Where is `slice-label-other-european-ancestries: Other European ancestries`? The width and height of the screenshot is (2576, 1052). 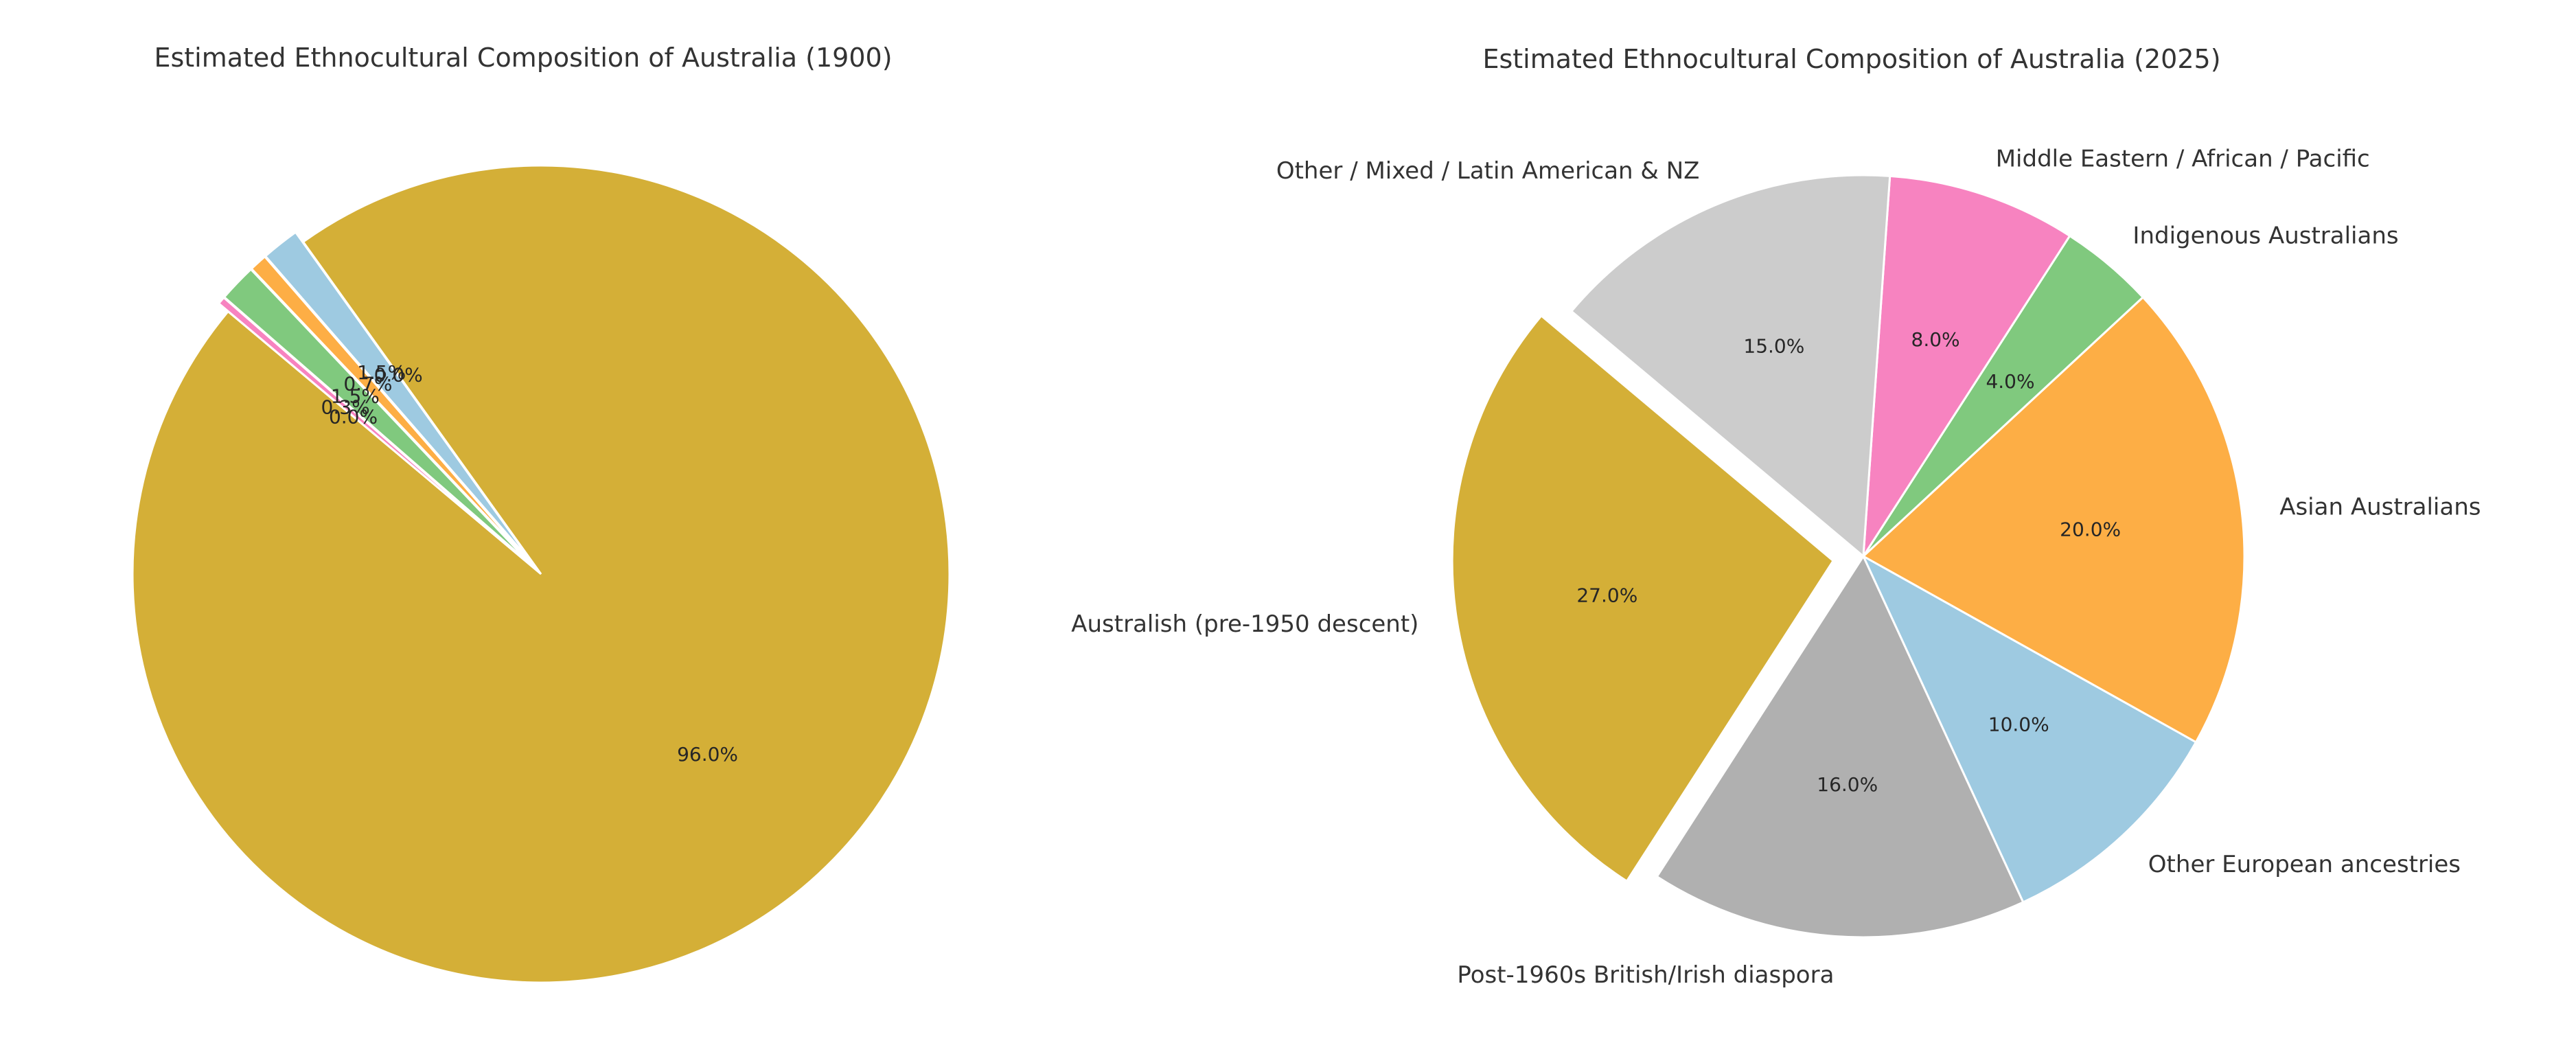
slice-label-other-european-ancestries: Other European ancestries is located at coordinates (2304, 864).